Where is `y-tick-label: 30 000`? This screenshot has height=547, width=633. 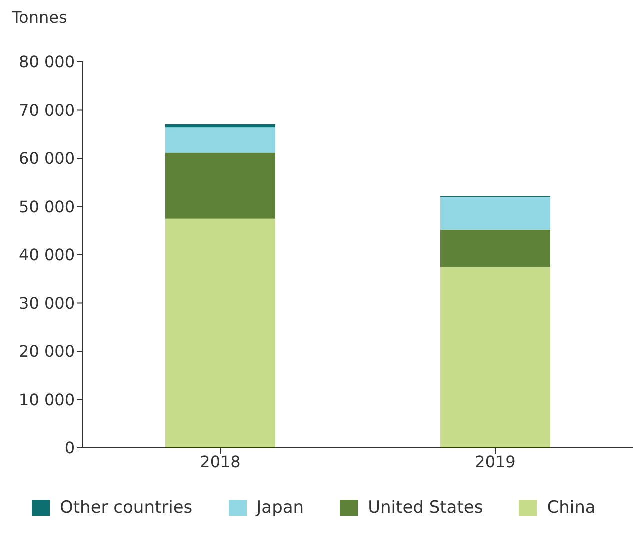
y-tick-label: 30 000 is located at coordinates (47, 303).